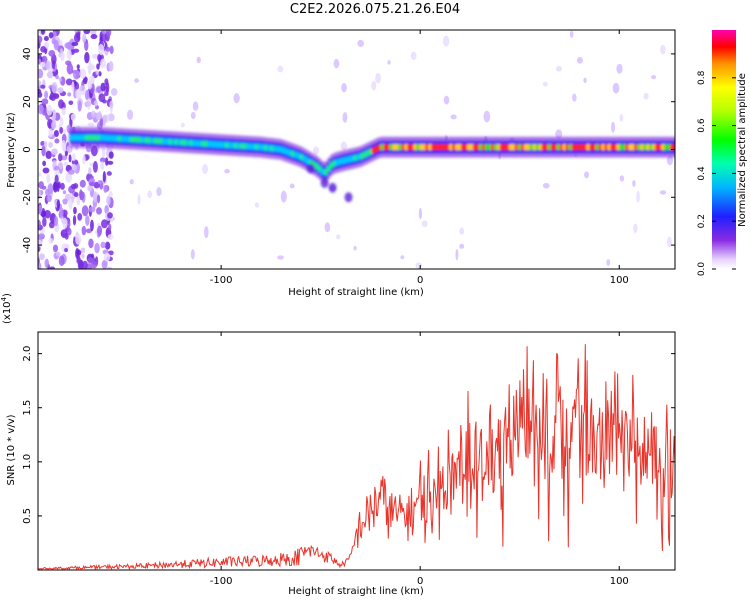 This screenshot has height=600, width=750. Describe the element at coordinates (27, 149) in the screenshot. I see `spectrogram-y-tick-label: 0` at that location.